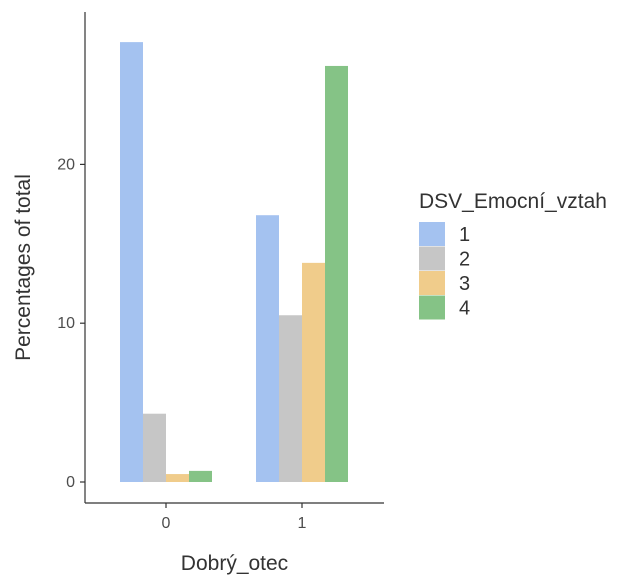  I want to click on x-axis-title: Dobrý_otec, so click(234, 563).